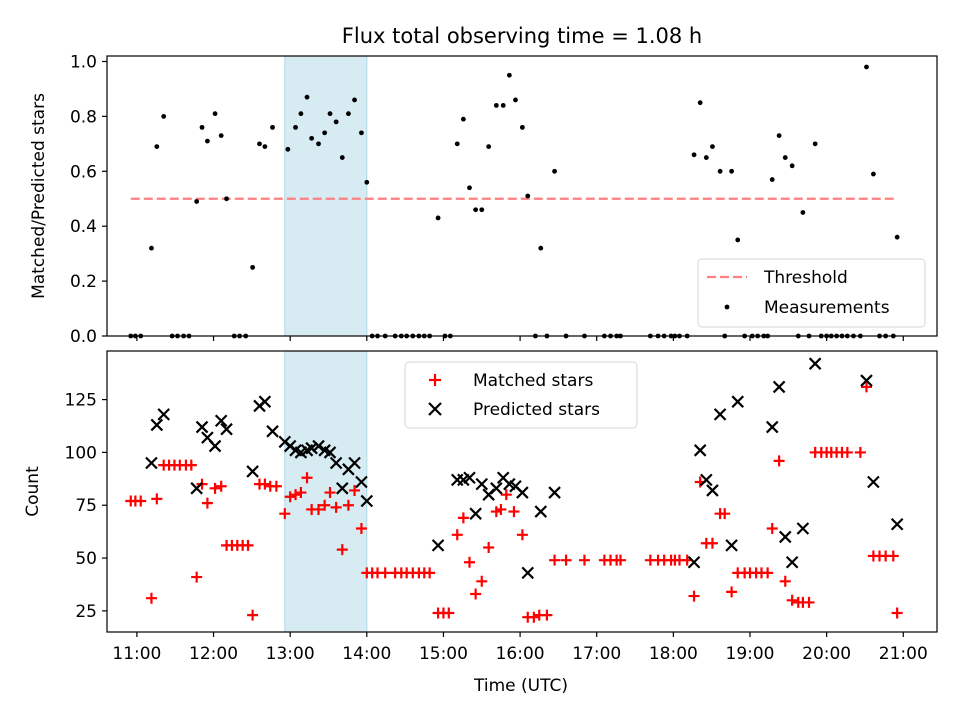  What do you see at coordinates (827, 308) in the screenshot?
I see `measurements-legend-label: Measurements` at bounding box center [827, 308].